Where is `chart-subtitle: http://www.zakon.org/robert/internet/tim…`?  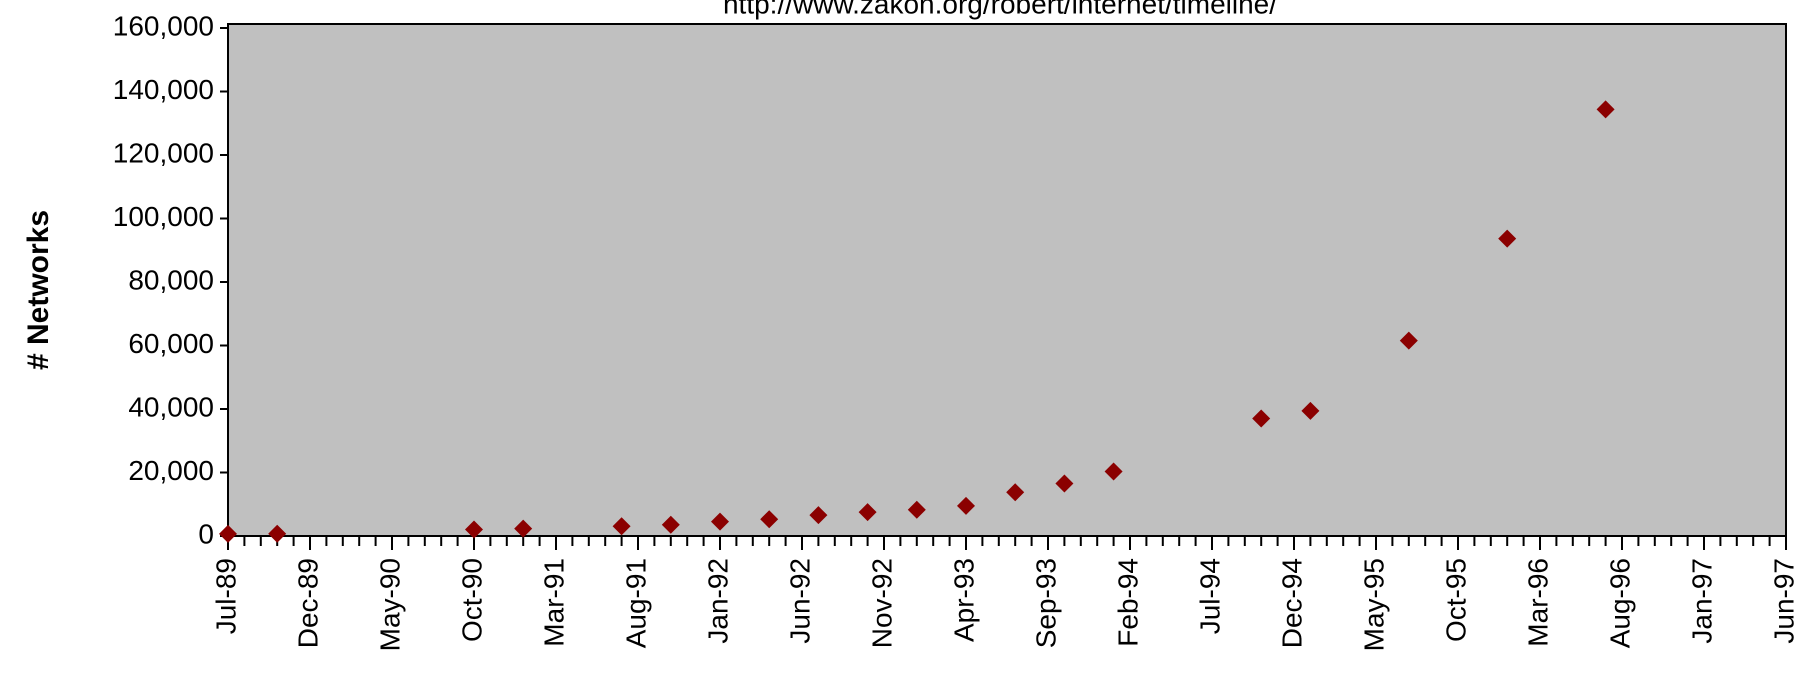 chart-subtitle: http://www.zakon.org/robert/internet/tim… is located at coordinates (1000, 9).